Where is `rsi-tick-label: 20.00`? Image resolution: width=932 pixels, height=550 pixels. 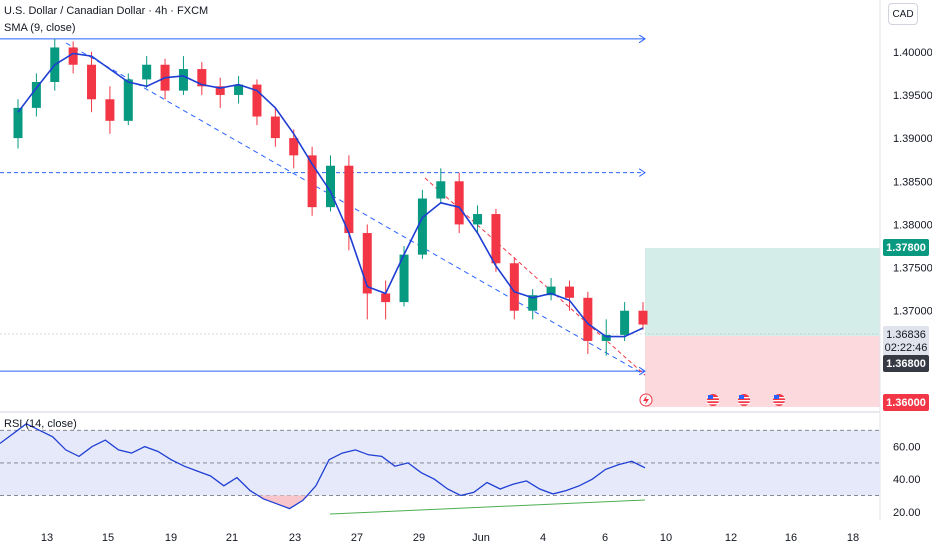
rsi-tick-label: 20.00 is located at coordinates (907, 513).